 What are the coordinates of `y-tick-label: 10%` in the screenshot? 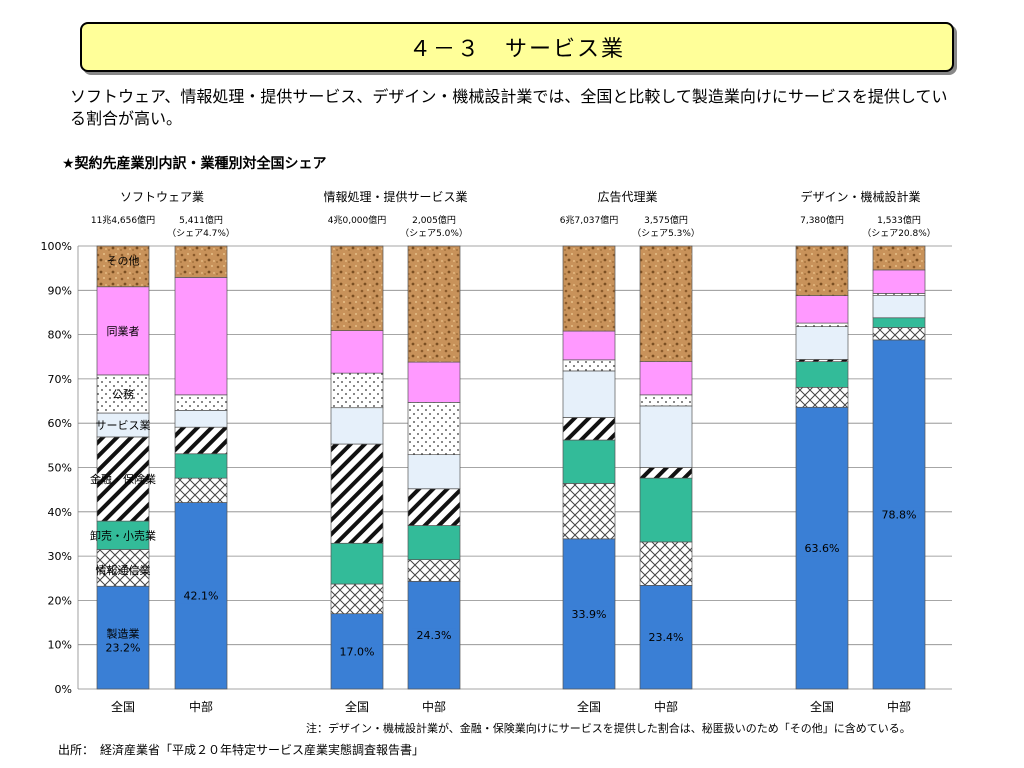 It's located at (60, 645).